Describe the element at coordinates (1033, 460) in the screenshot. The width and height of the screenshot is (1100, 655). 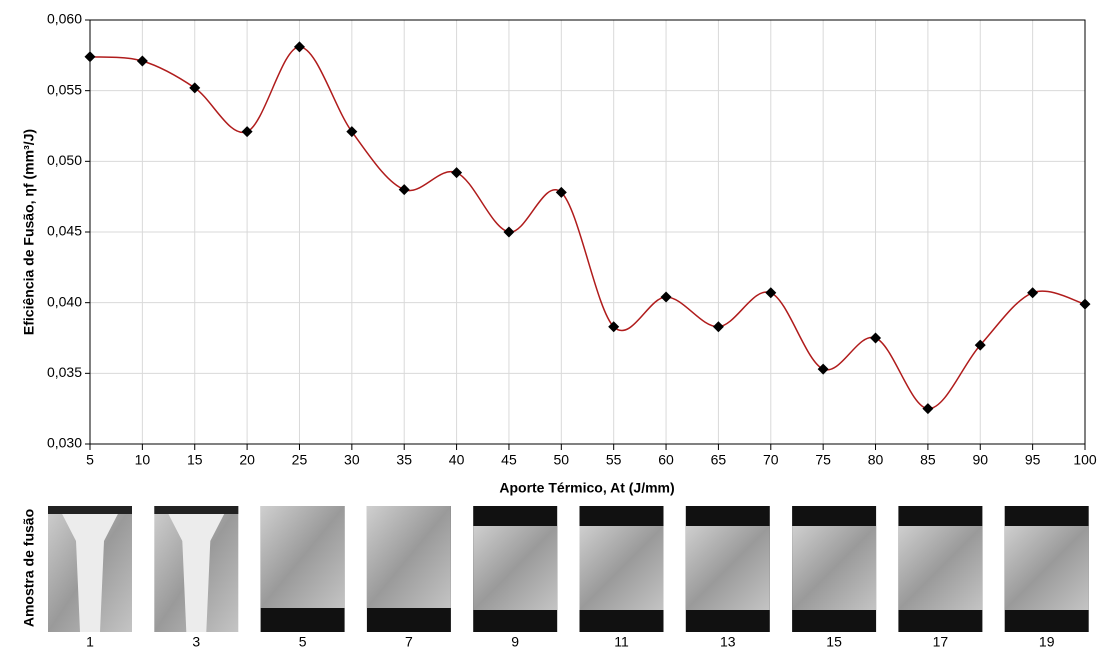
I see `x-tick-label: 95` at that location.